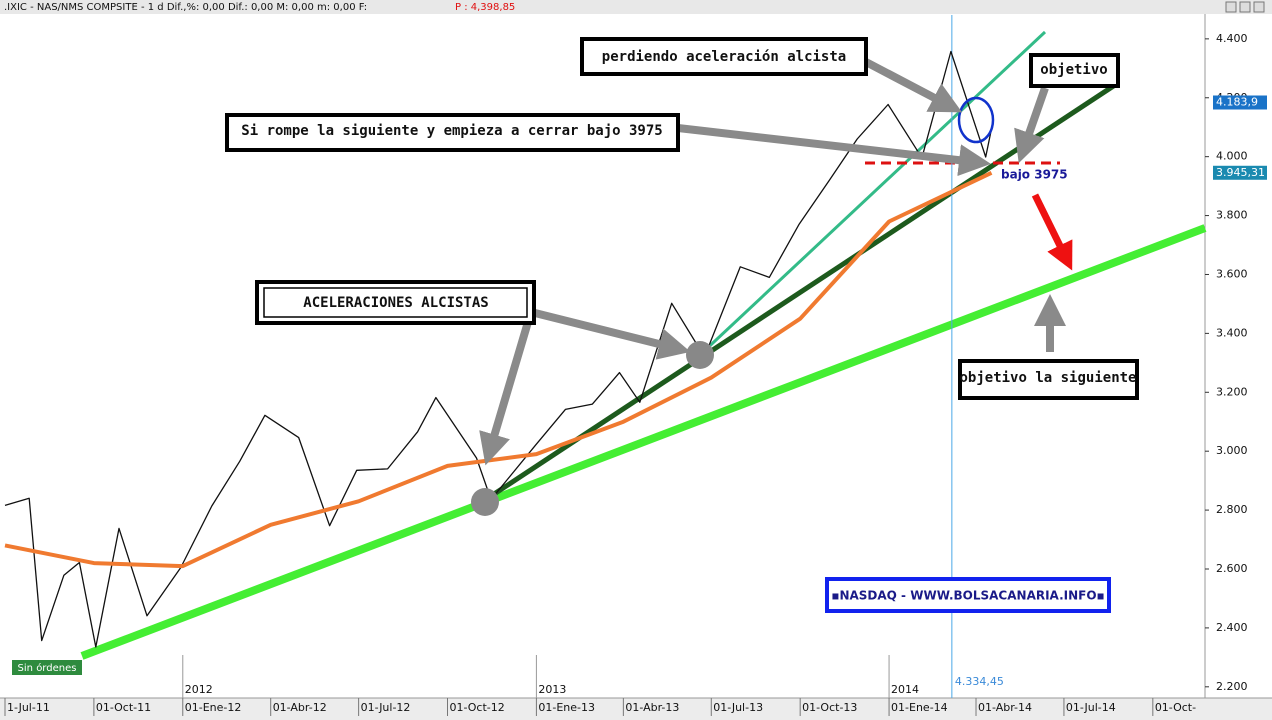 Image resolution: width=1272 pixels, height=720 pixels. Describe the element at coordinates (1259, 7) in the screenshot. I see `close-button` at that location.